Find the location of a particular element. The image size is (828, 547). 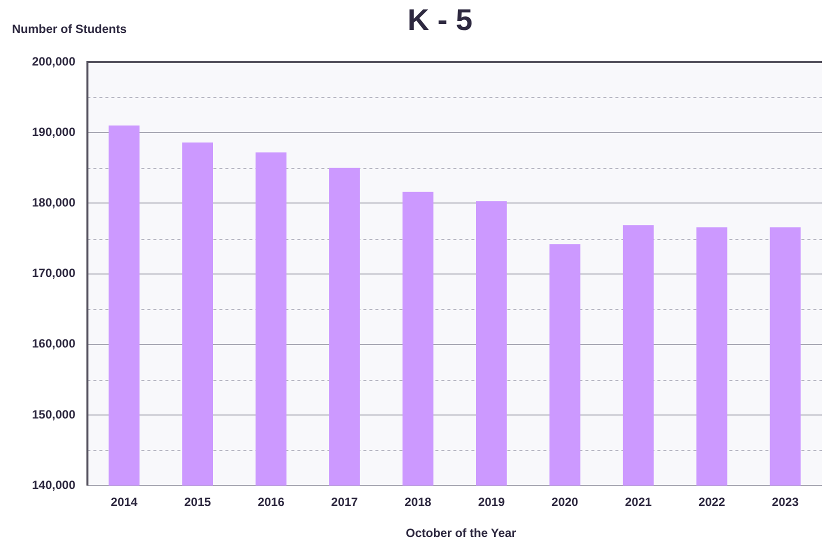

y-axis-title: Number of Students is located at coordinates (69, 29).